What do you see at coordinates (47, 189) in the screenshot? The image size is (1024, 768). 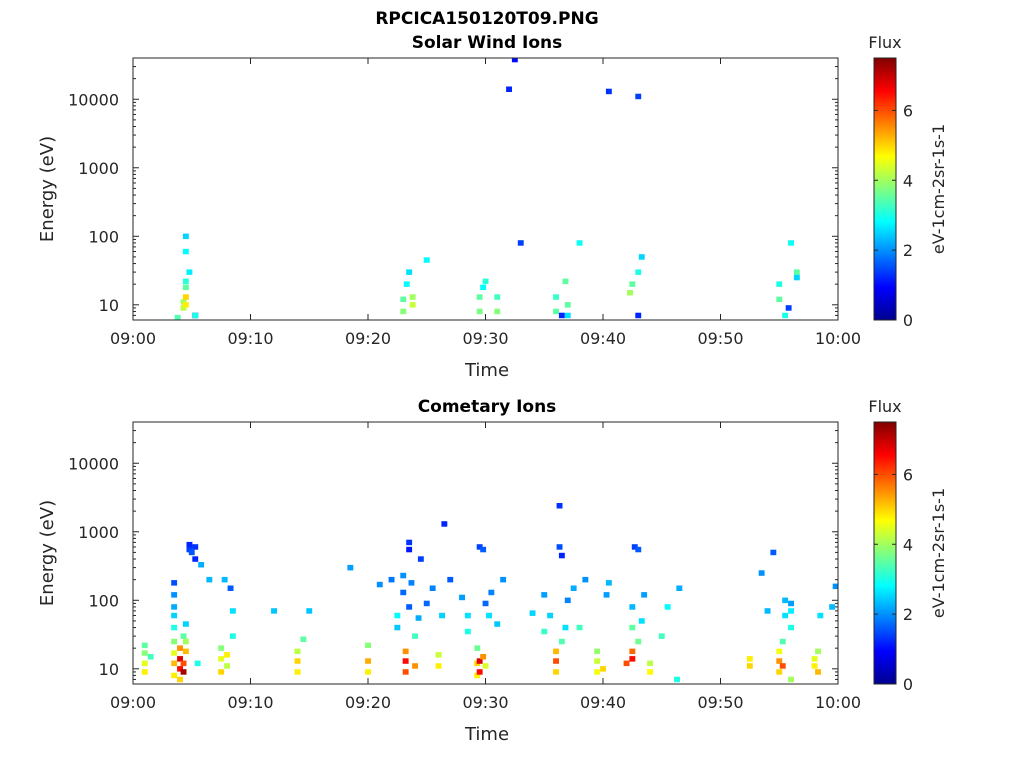 I see `y-axis-label-solar-wind: Energy (eV)` at bounding box center [47, 189].